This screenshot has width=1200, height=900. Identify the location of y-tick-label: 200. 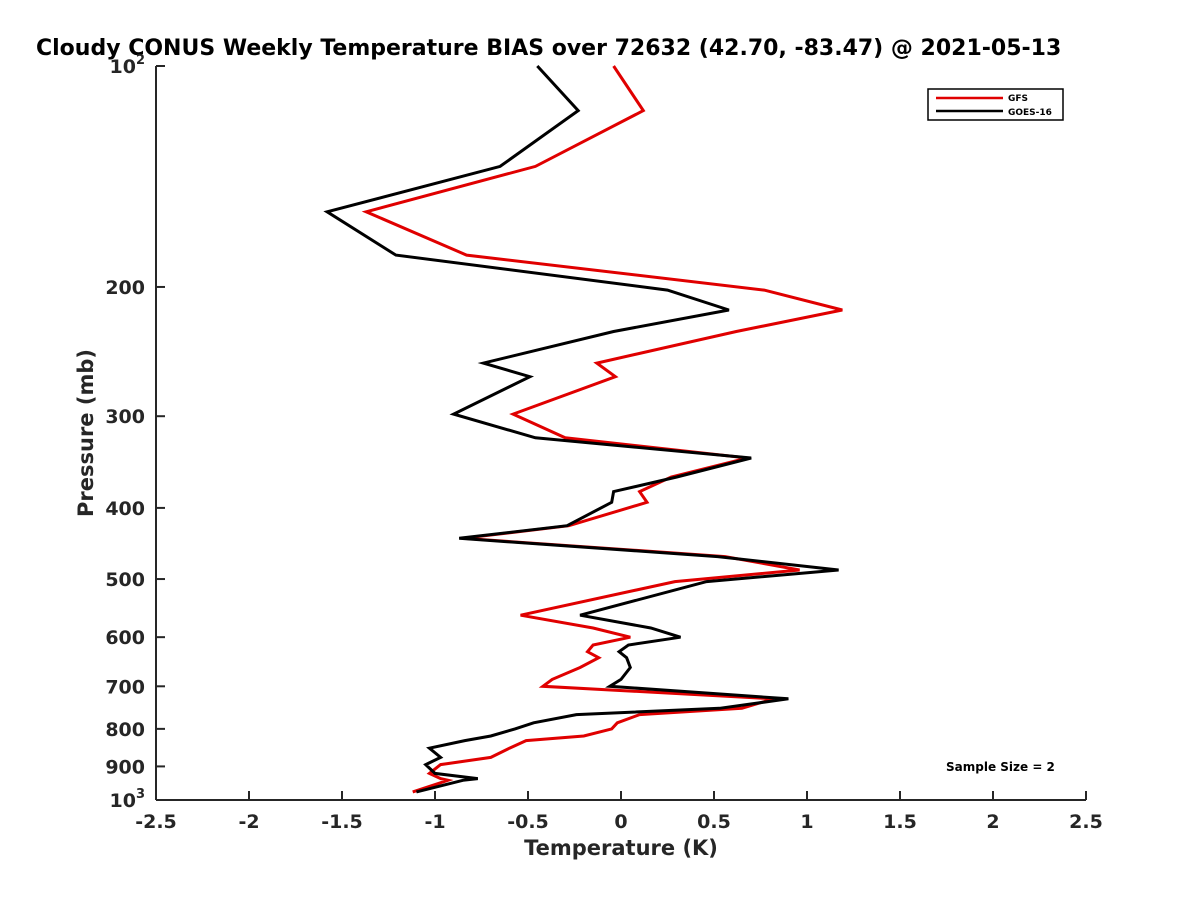
(125, 288).